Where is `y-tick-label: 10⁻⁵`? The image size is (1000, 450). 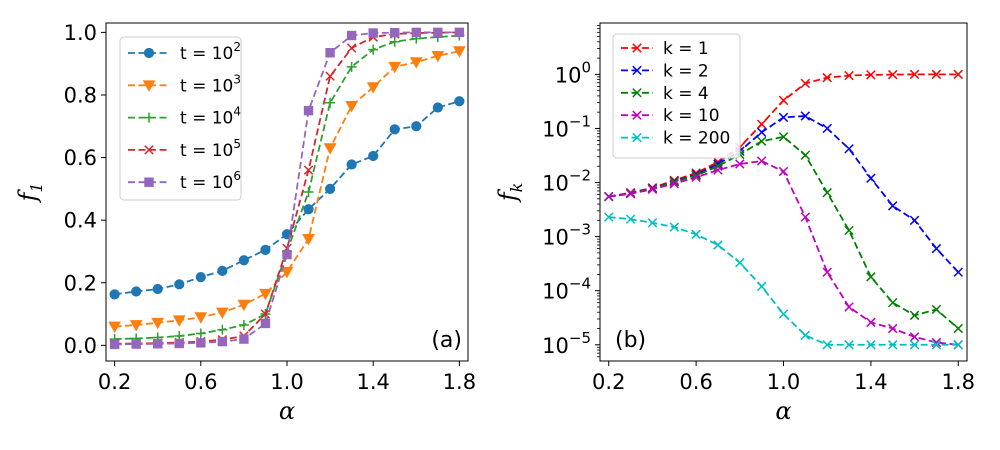 y-tick-label: 10⁻⁵ is located at coordinates (566, 343).